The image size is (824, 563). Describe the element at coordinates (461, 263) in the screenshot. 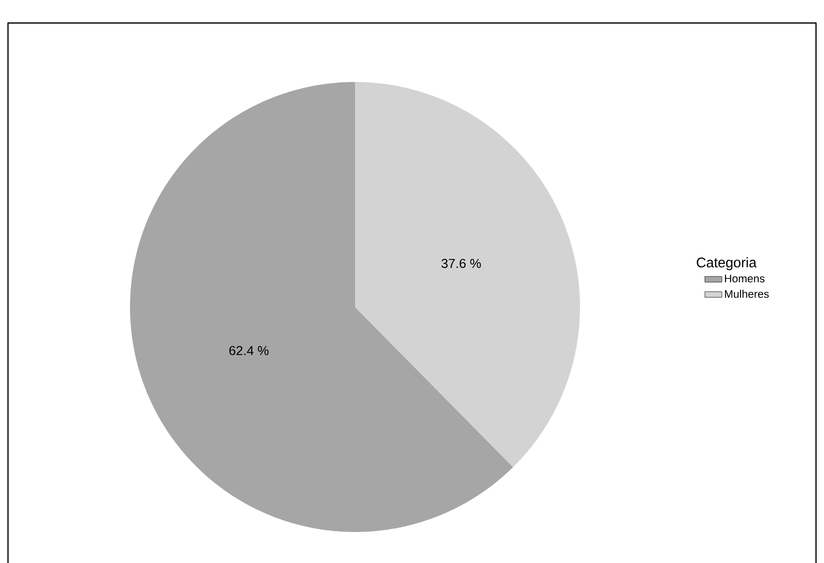

I see `data-label: 37.6 %` at that location.